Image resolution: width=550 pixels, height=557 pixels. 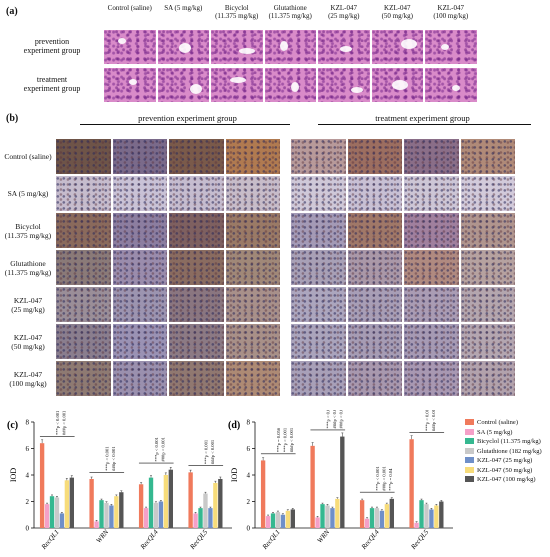 I want to click on y-tick-label: 4, so click(x=249, y=476).